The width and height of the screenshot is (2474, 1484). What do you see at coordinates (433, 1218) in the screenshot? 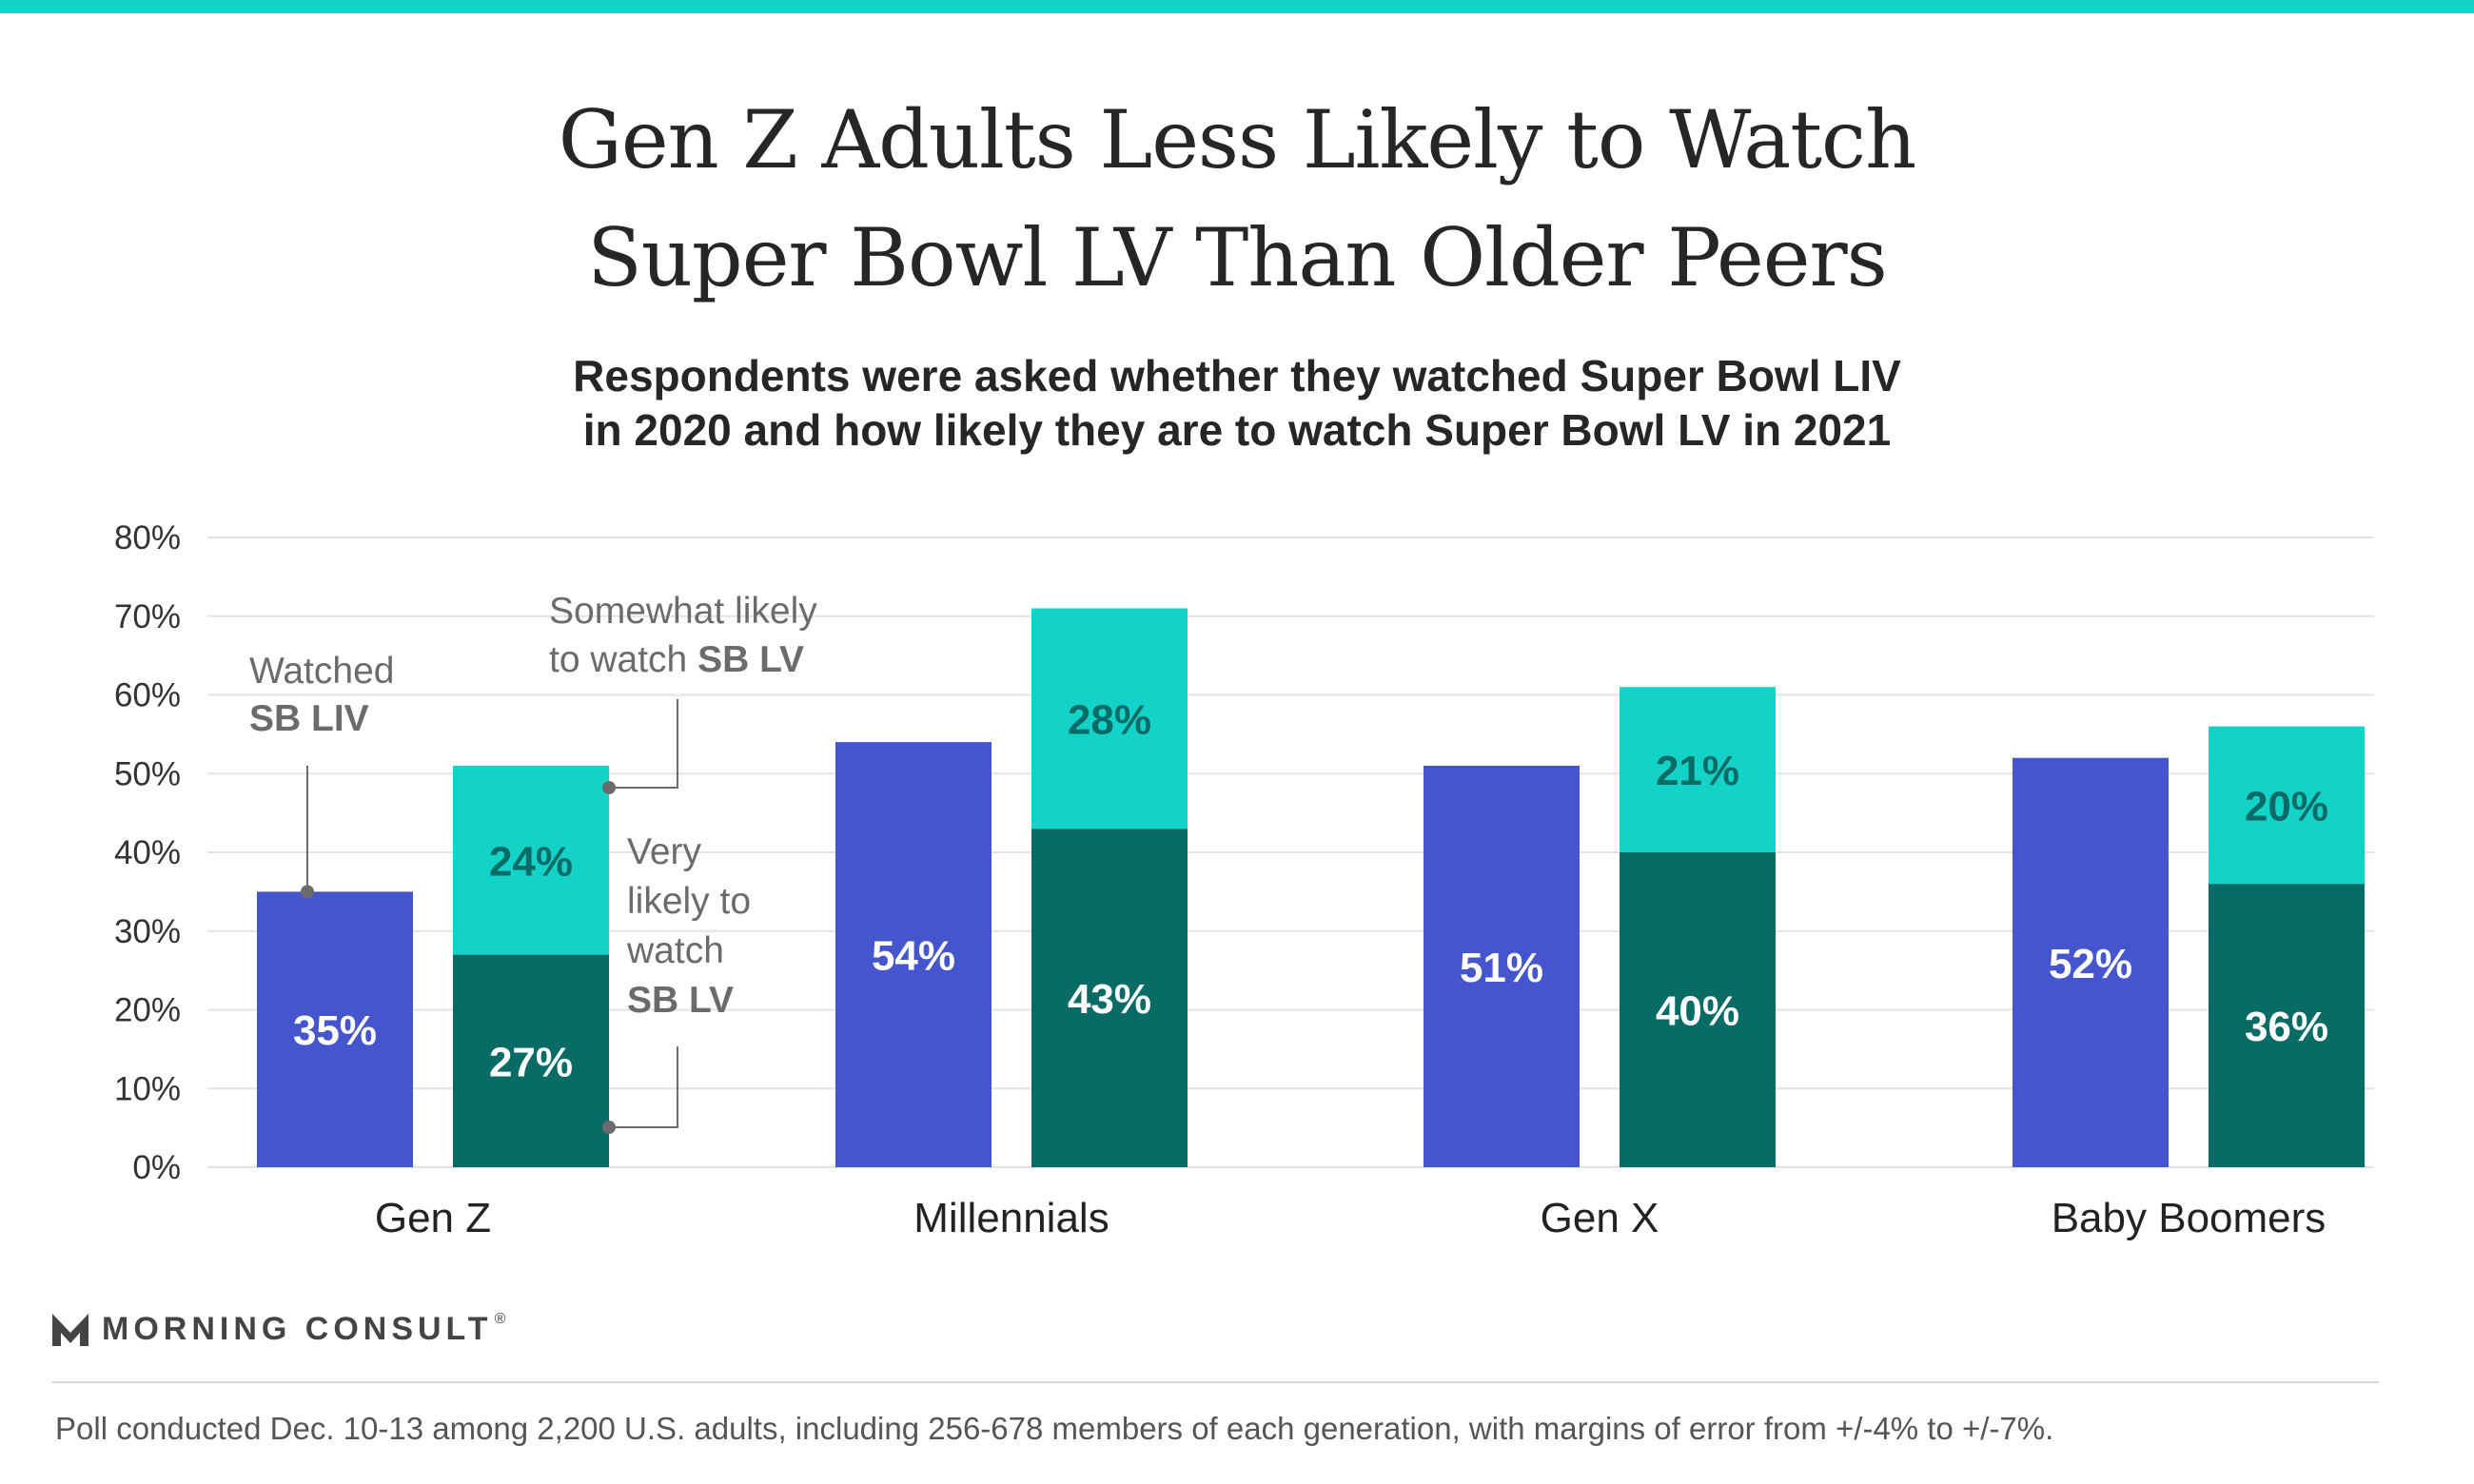
I see `x-category-label: Gen Z` at bounding box center [433, 1218].